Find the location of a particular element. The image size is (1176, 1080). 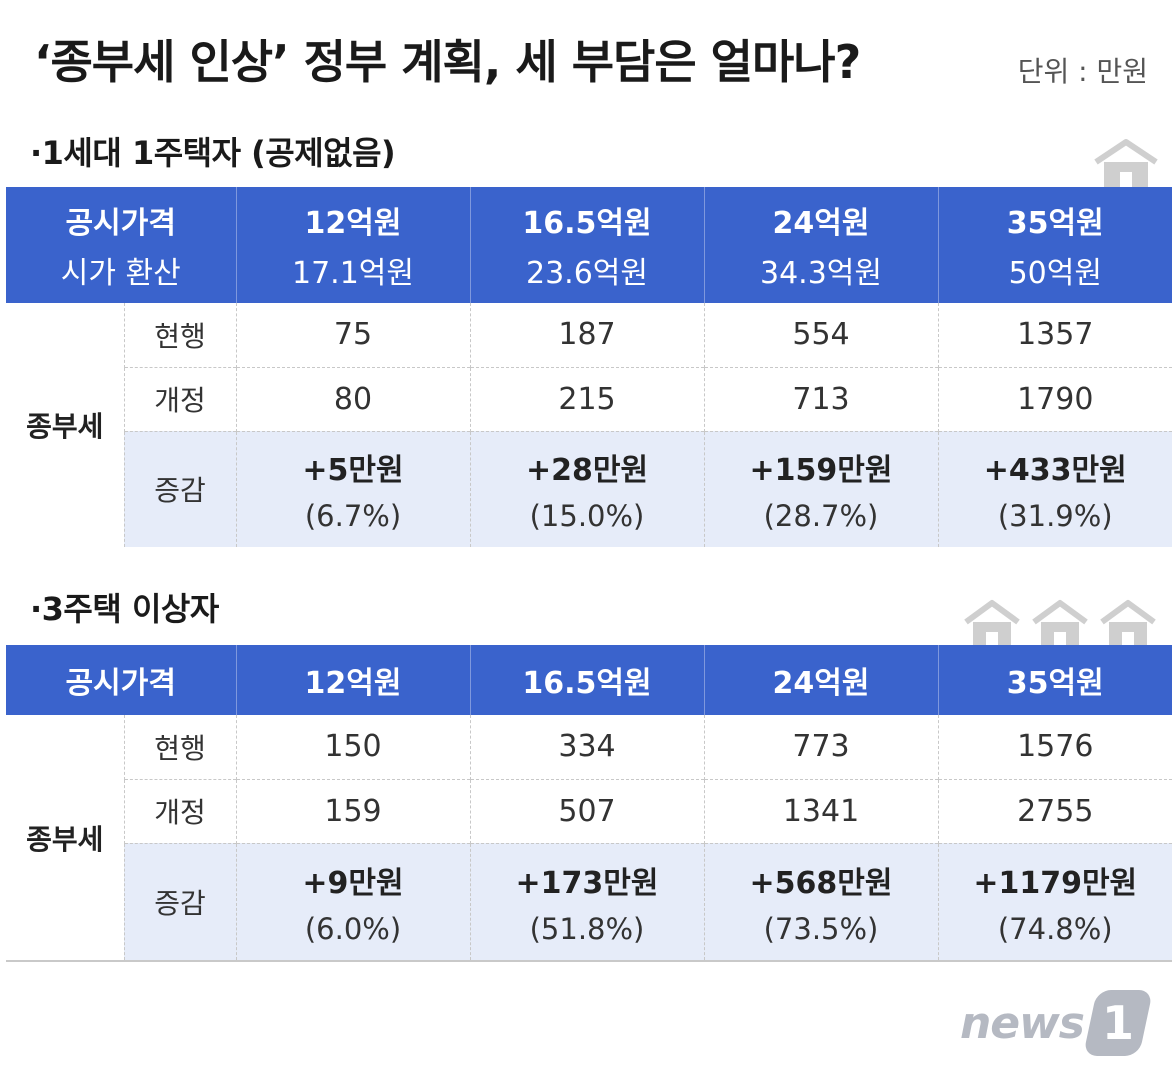

table-cell: +159만원 (28.7%) is located at coordinates (820, 488).